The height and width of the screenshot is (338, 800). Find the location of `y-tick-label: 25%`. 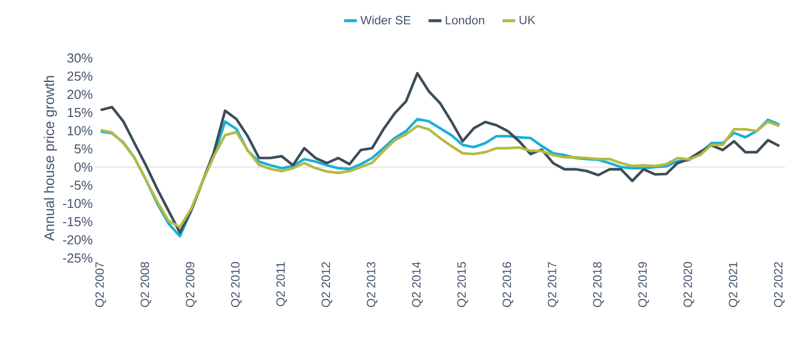

y-tick-label: 25% is located at coordinates (79, 76).